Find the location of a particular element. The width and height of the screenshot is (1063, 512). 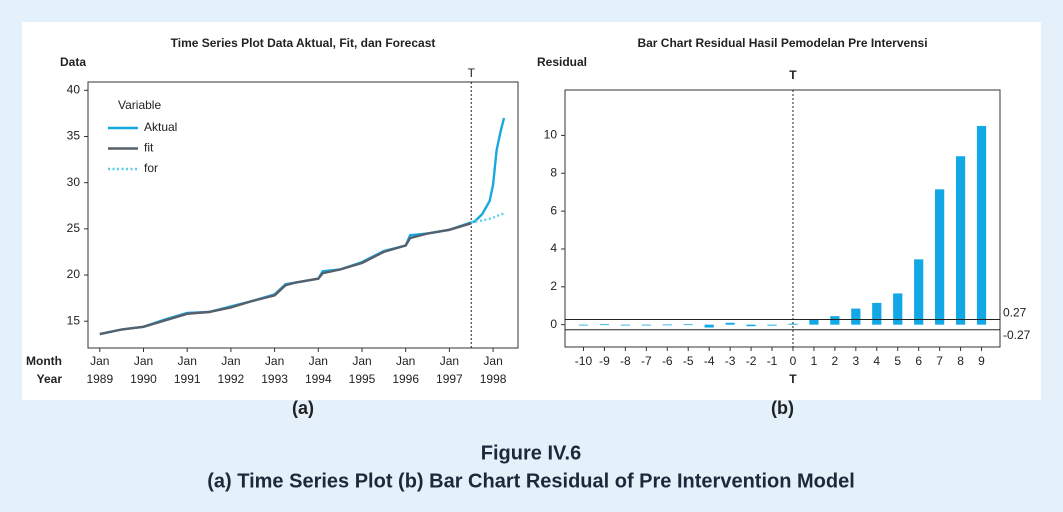

x-tick-label: -9 is located at coordinates (604, 361).